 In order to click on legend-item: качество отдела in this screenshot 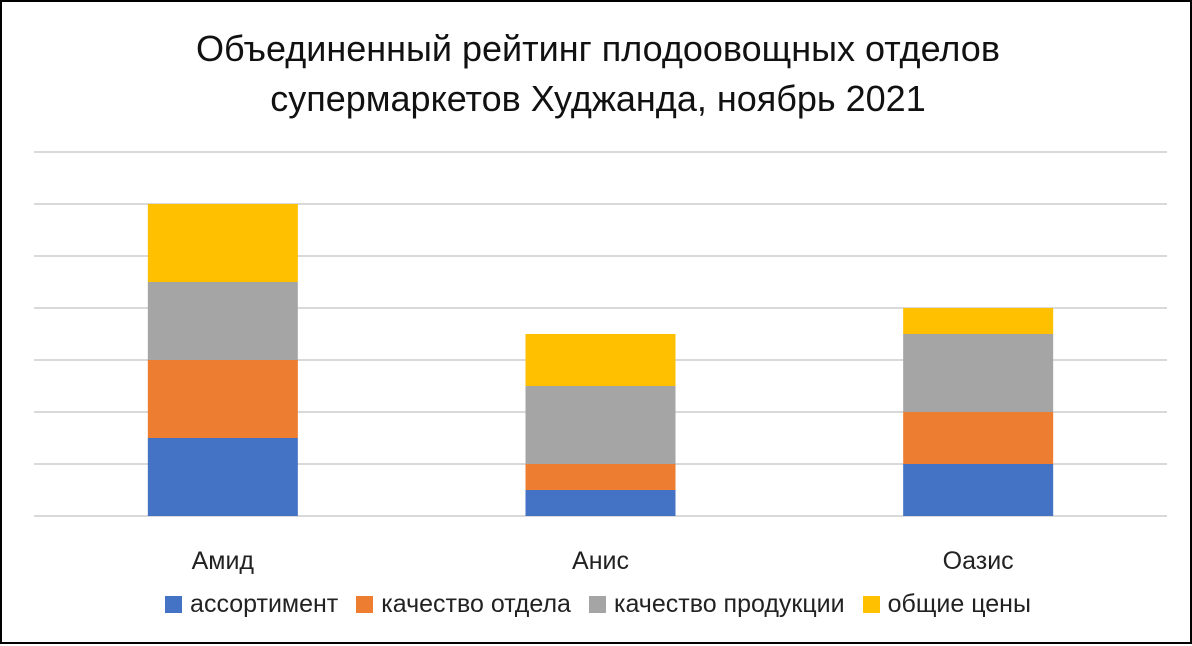, I will do `click(463, 604)`.